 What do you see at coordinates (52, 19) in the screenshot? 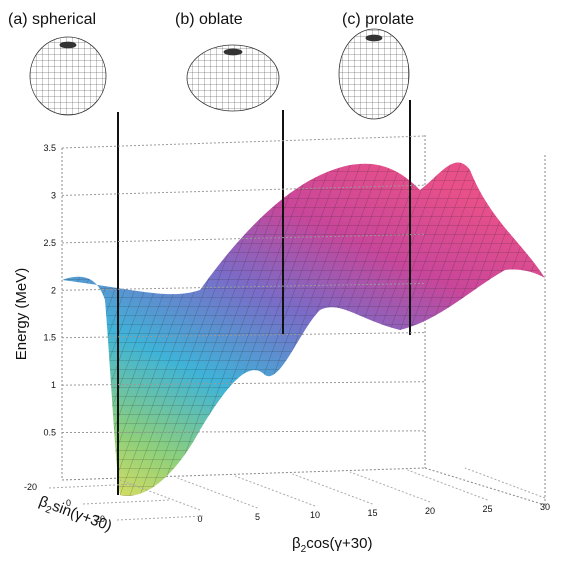
I see `panel-label: (a) spherical` at bounding box center [52, 19].